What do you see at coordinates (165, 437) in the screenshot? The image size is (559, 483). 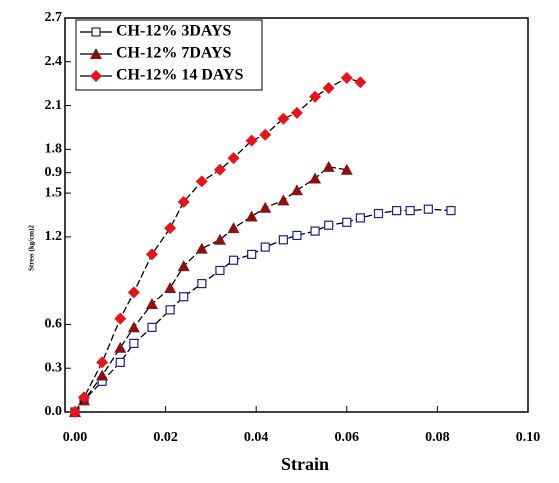 I see `x-tick-label: 0.02` at bounding box center [165, 437].